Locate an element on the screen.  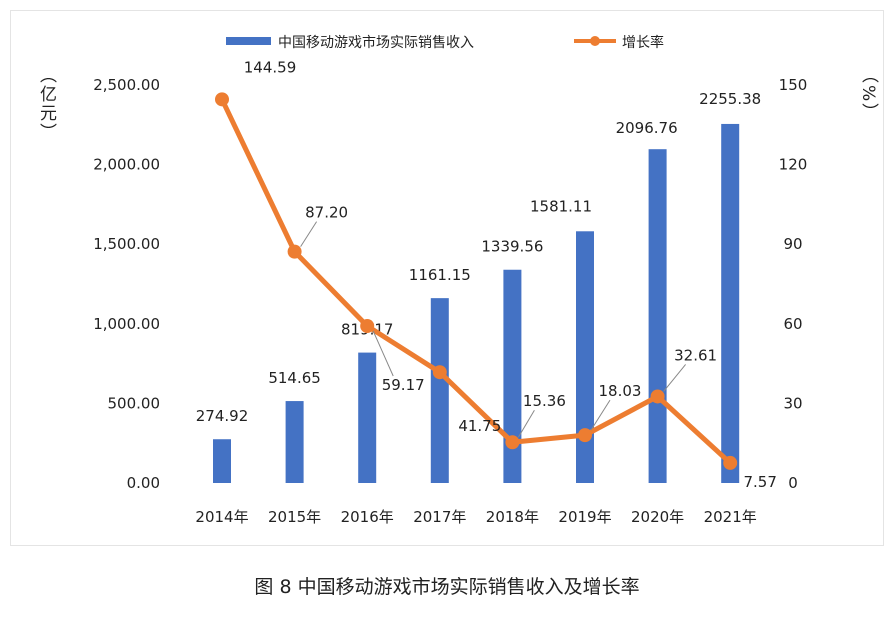
right-tick-label: 30 is located at coordinates (792, 403).